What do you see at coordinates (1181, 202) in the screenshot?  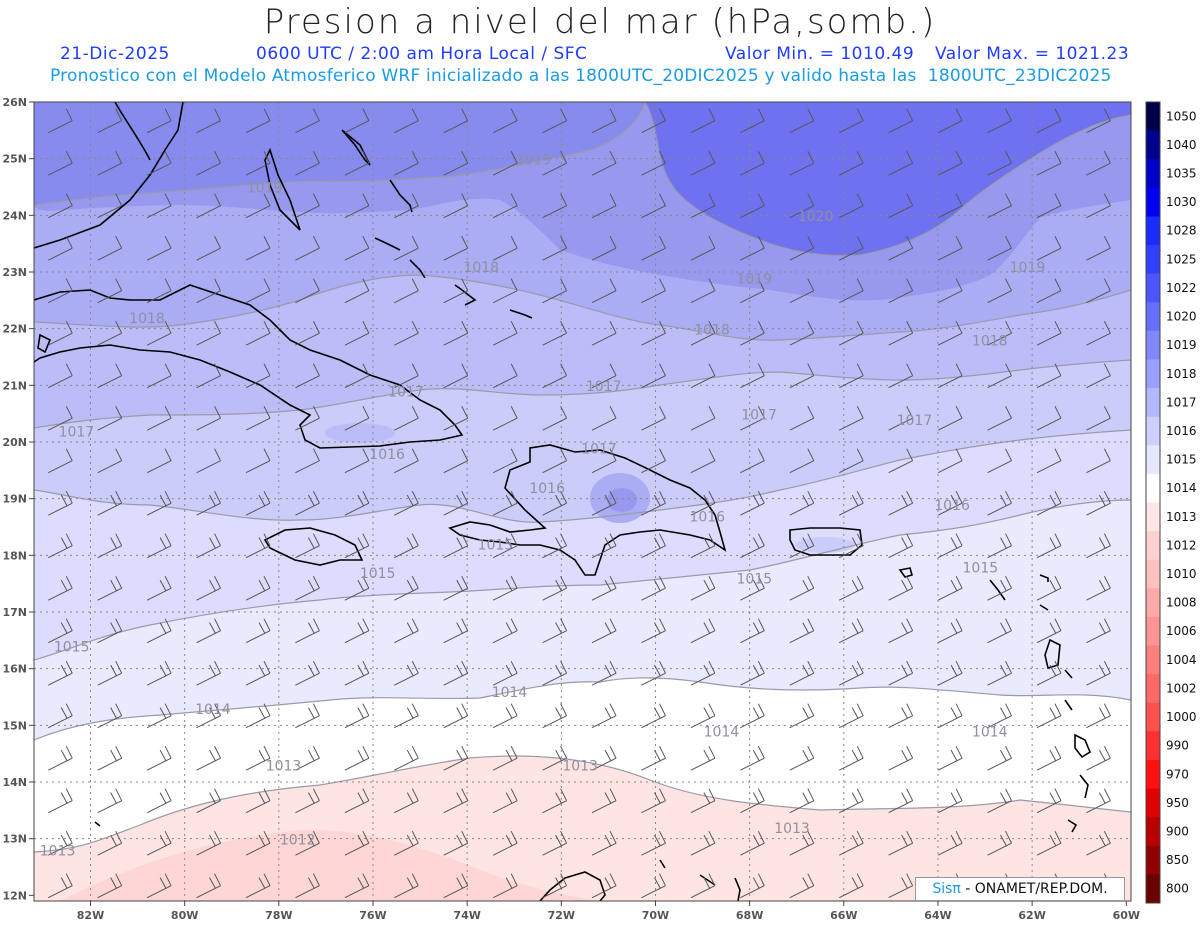 I see `colorbar-label: 1030` at bounding box center [1181, 202].